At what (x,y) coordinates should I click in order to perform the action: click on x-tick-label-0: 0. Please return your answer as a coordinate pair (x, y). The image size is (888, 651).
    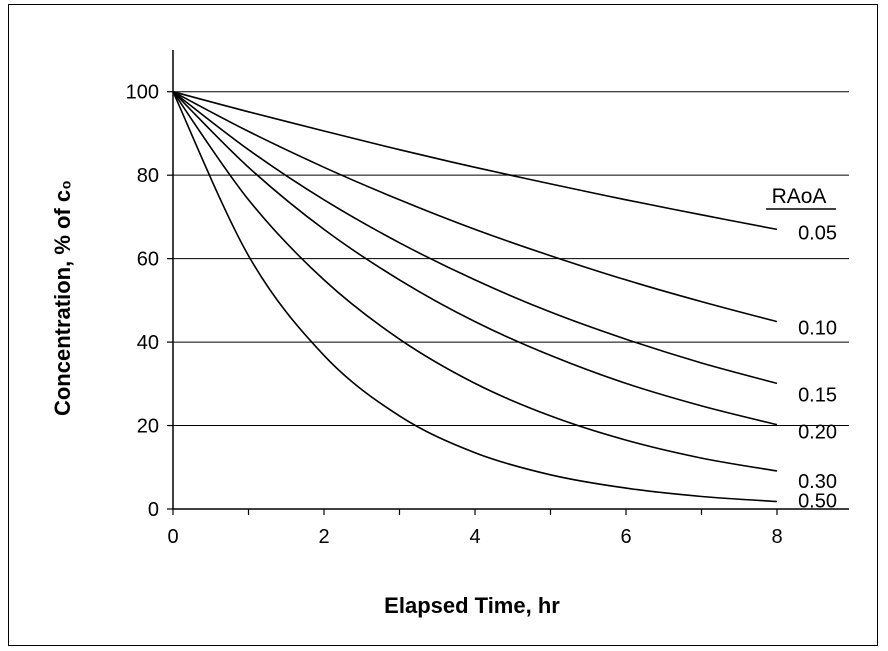
    Looking at the image, I should click on (172, 537).